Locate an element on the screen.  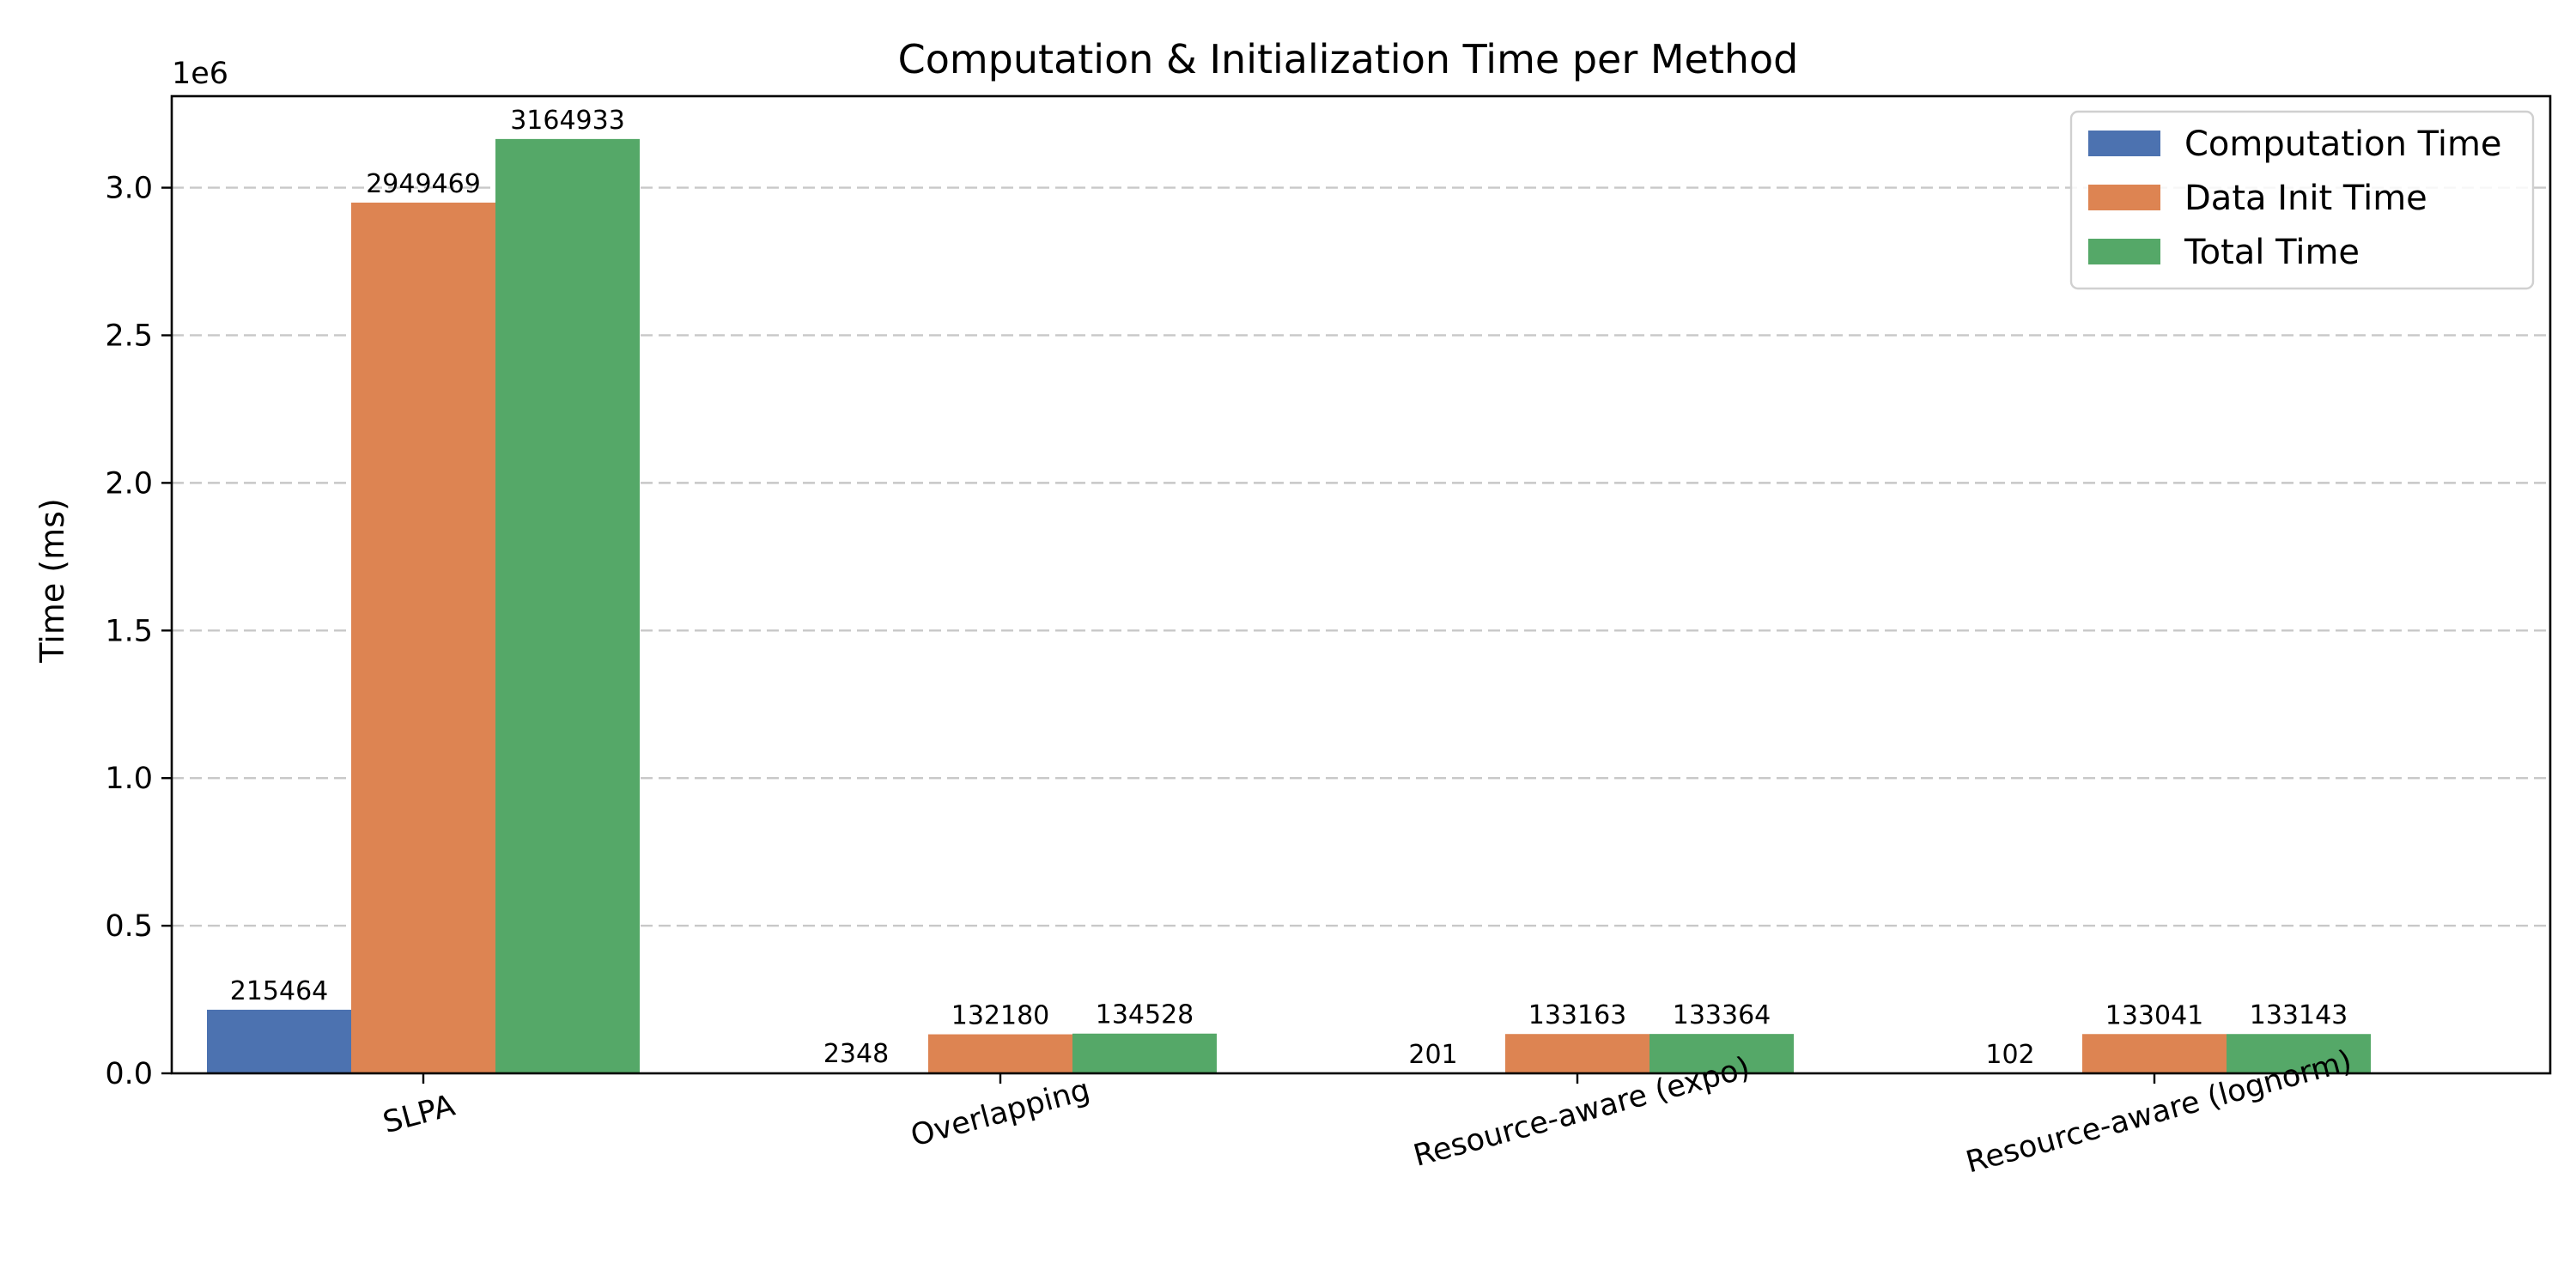
bar-value-label: 201 is located at coordinates (1433, 1055).